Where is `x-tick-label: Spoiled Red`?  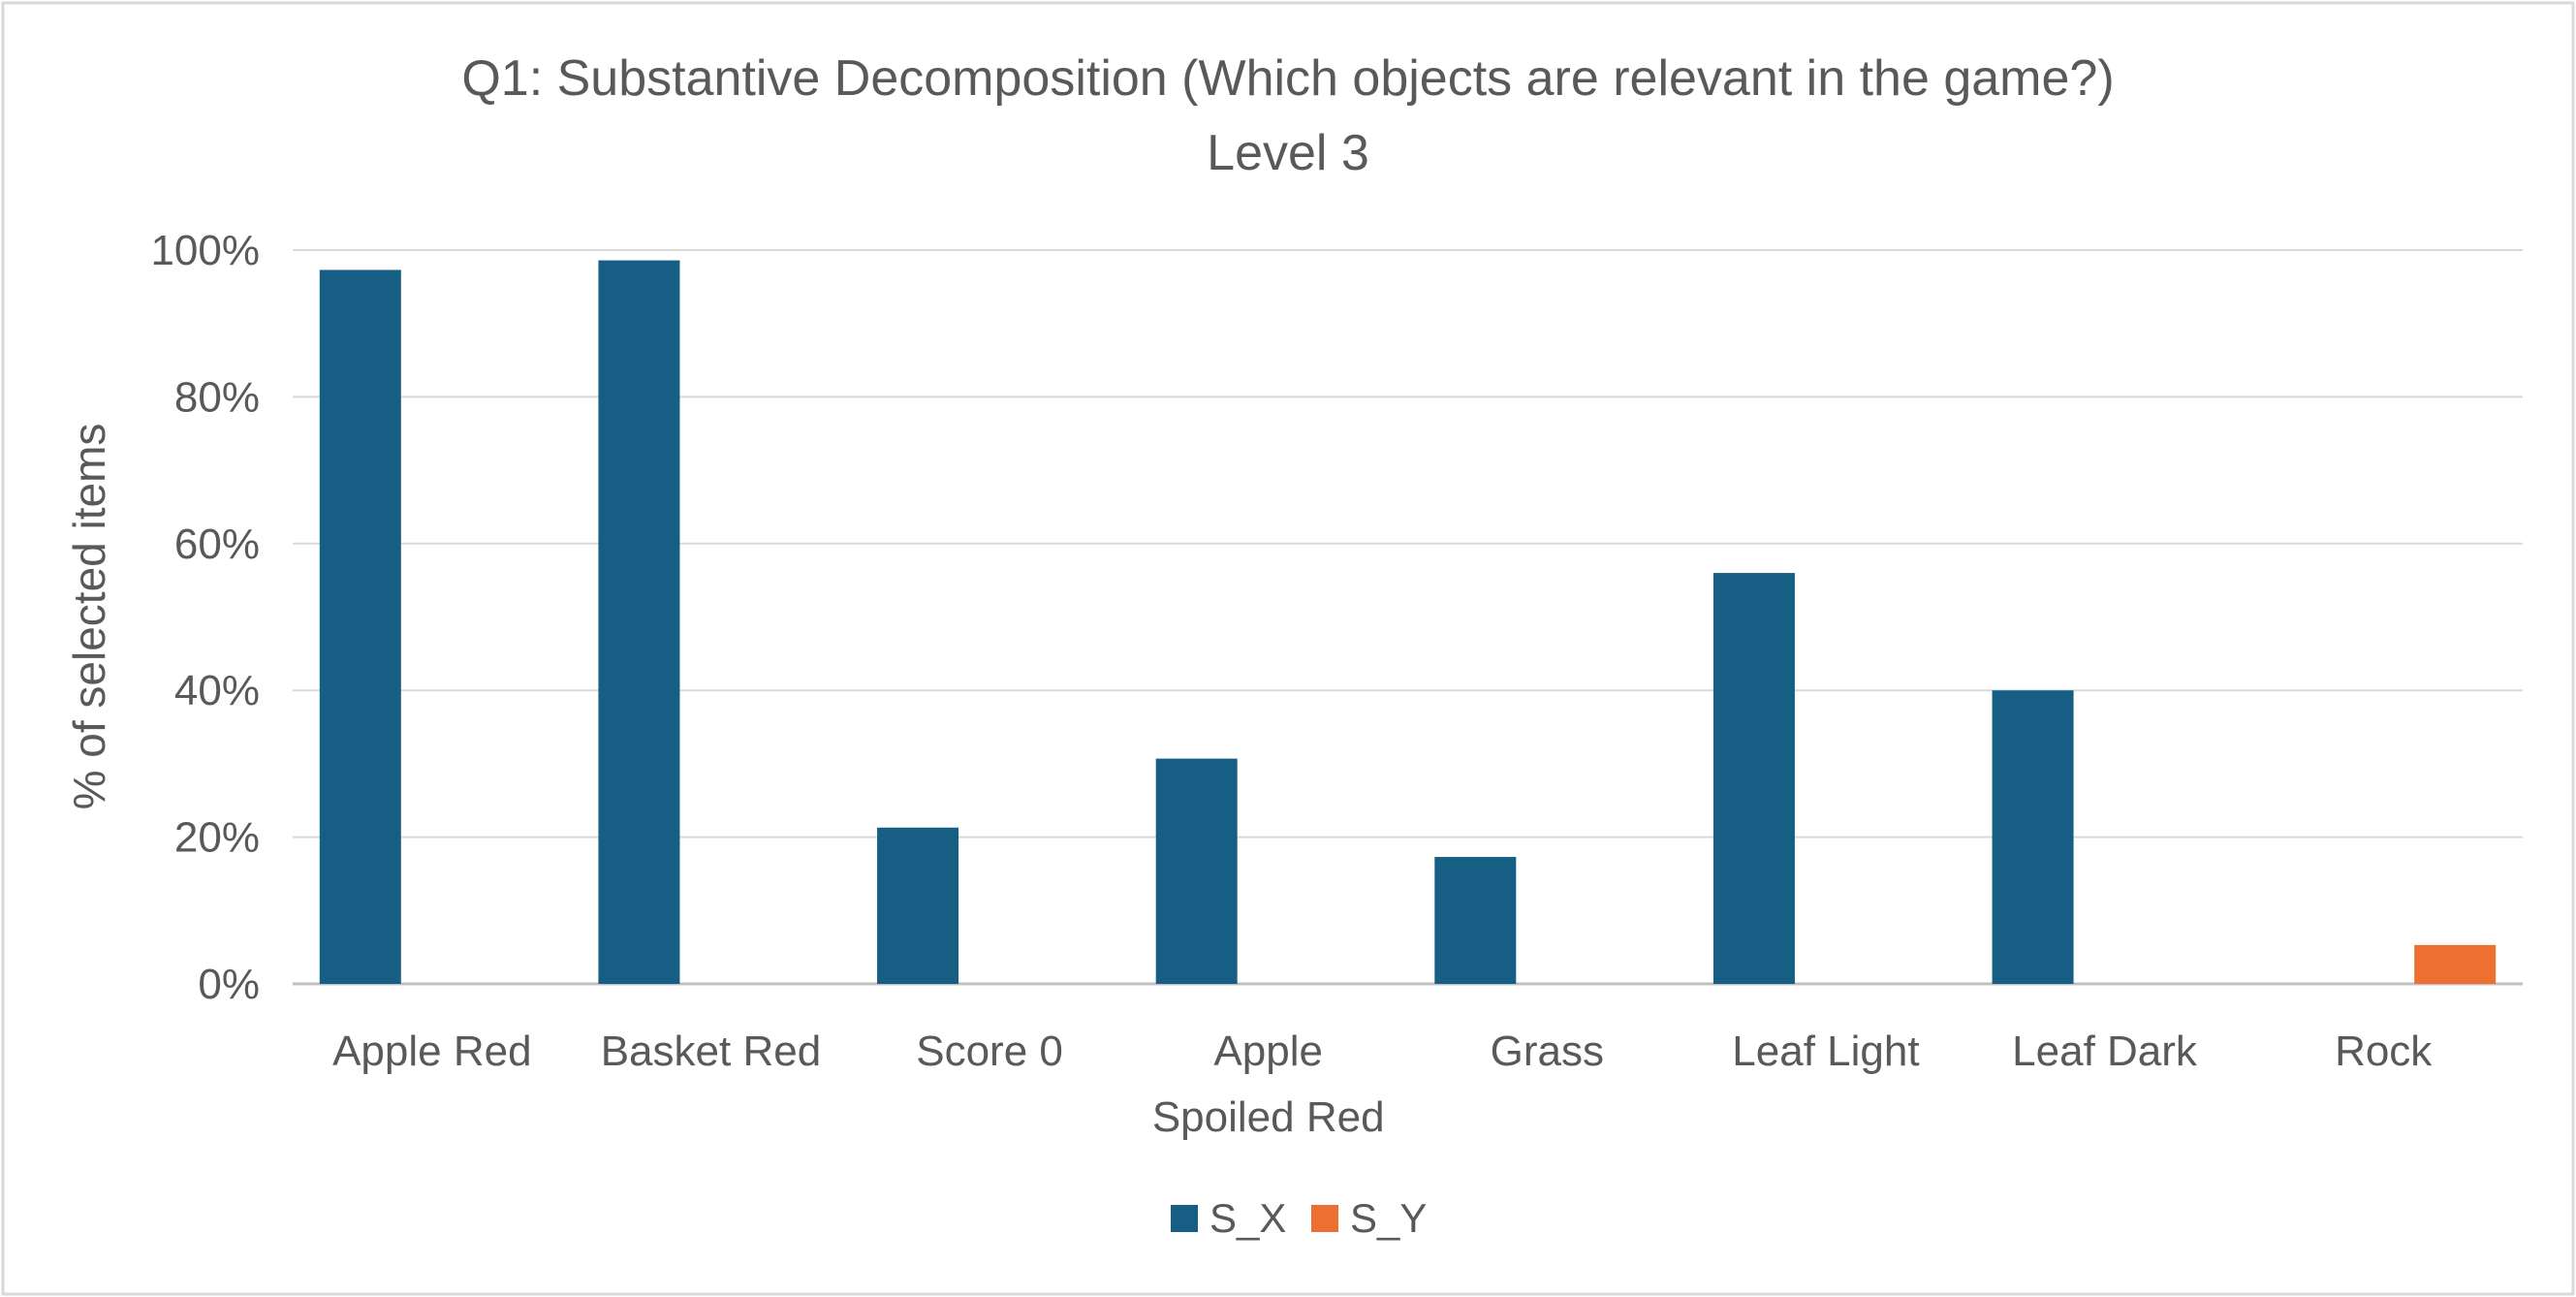 x-tick-label: Spoiled Red is located at coordinates (1268, 1117).